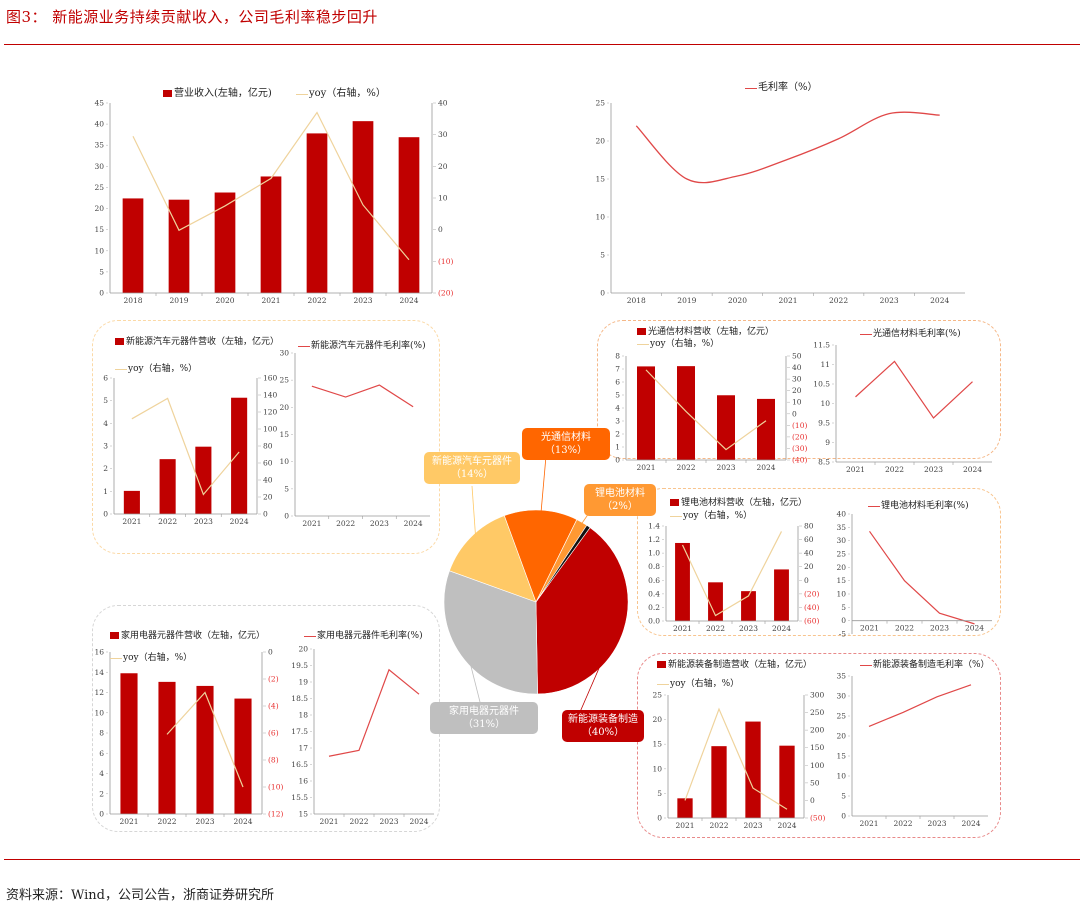  Describe the element at coordinates (303, 748) in the screenshot. I see `y-tick-label: 17` at that location.